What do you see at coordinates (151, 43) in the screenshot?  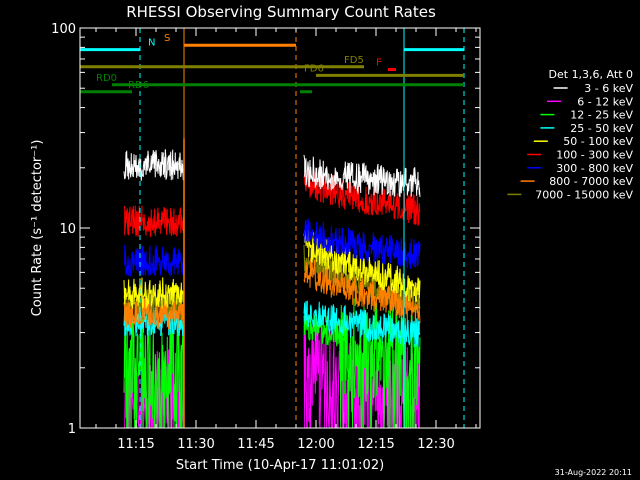 I see `flag-bar-label: N` at bounding box center [151, 43].